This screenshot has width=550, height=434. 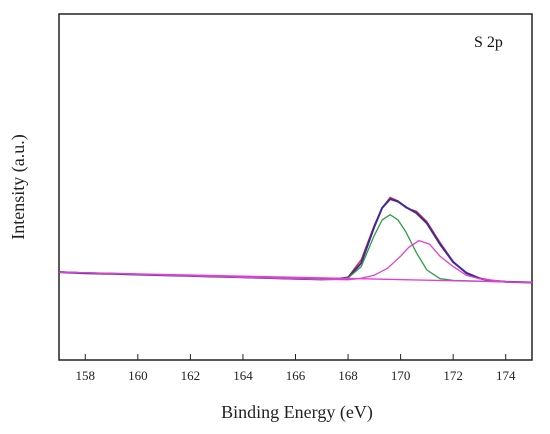 What do you see at coordinates (506, 375) in the screenshot?
I see `x-tick-label: 174` at bounding box center [506, 375].